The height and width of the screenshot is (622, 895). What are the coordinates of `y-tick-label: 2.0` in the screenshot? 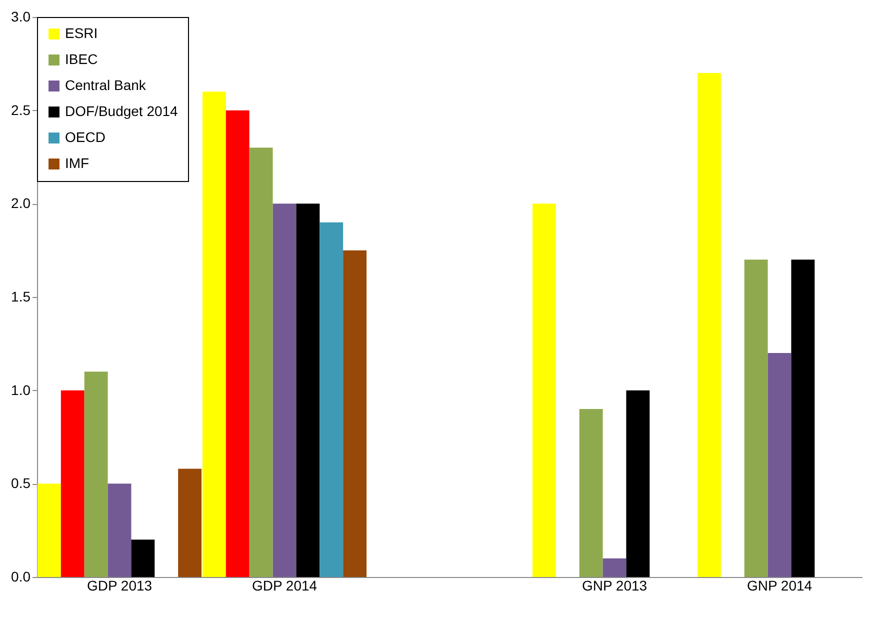 It's located at (21, 203).